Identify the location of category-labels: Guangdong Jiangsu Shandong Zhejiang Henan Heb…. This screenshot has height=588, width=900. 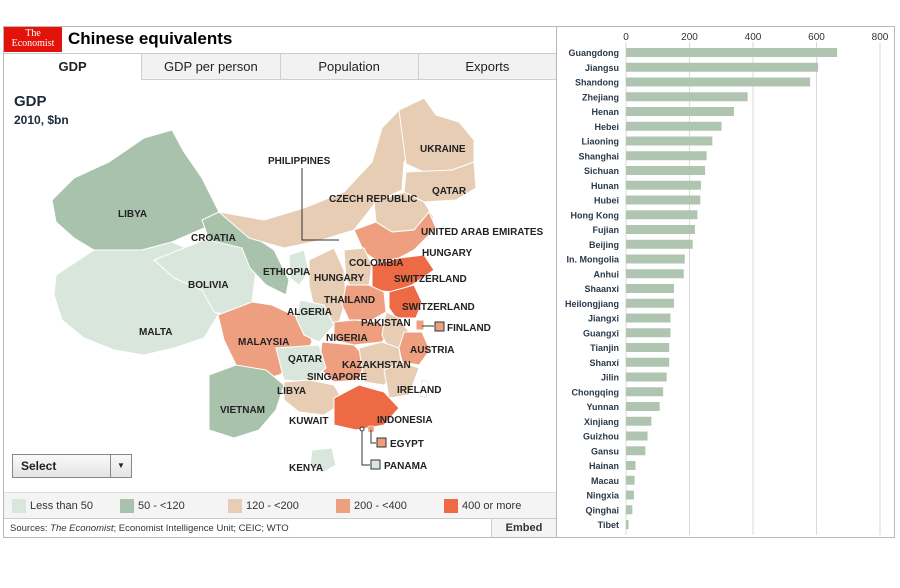
(592, 289).